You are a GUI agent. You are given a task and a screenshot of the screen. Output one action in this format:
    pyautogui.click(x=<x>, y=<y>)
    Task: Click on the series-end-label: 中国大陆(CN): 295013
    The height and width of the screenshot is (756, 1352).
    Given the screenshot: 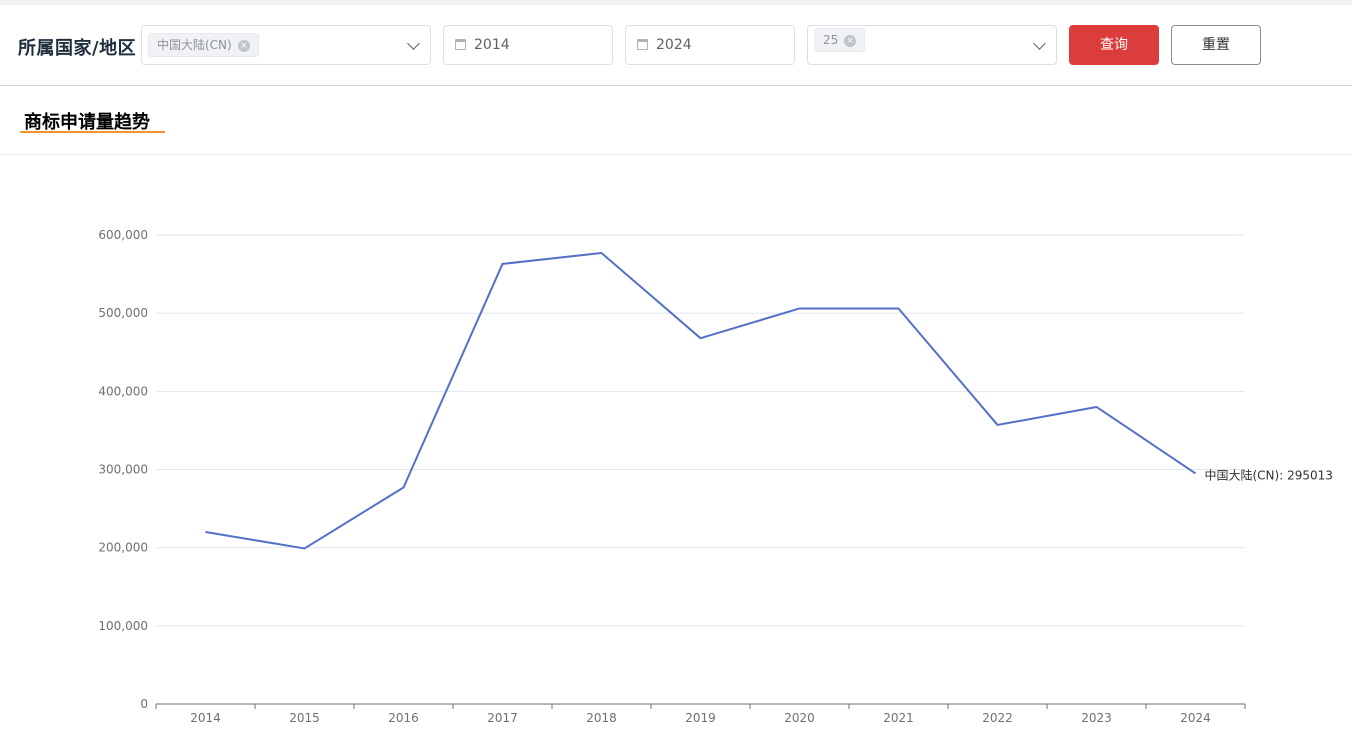 What is the action you would take?
    pyautogui.click(x=1269, y=474)
    